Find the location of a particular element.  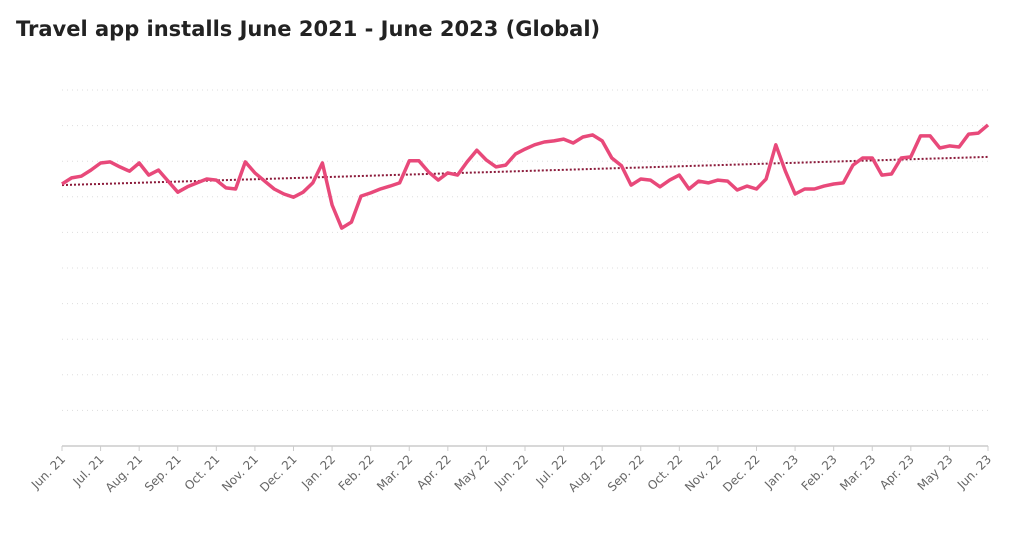

x-tick-label: Apr. 23 is located at coordinates (897, 472).